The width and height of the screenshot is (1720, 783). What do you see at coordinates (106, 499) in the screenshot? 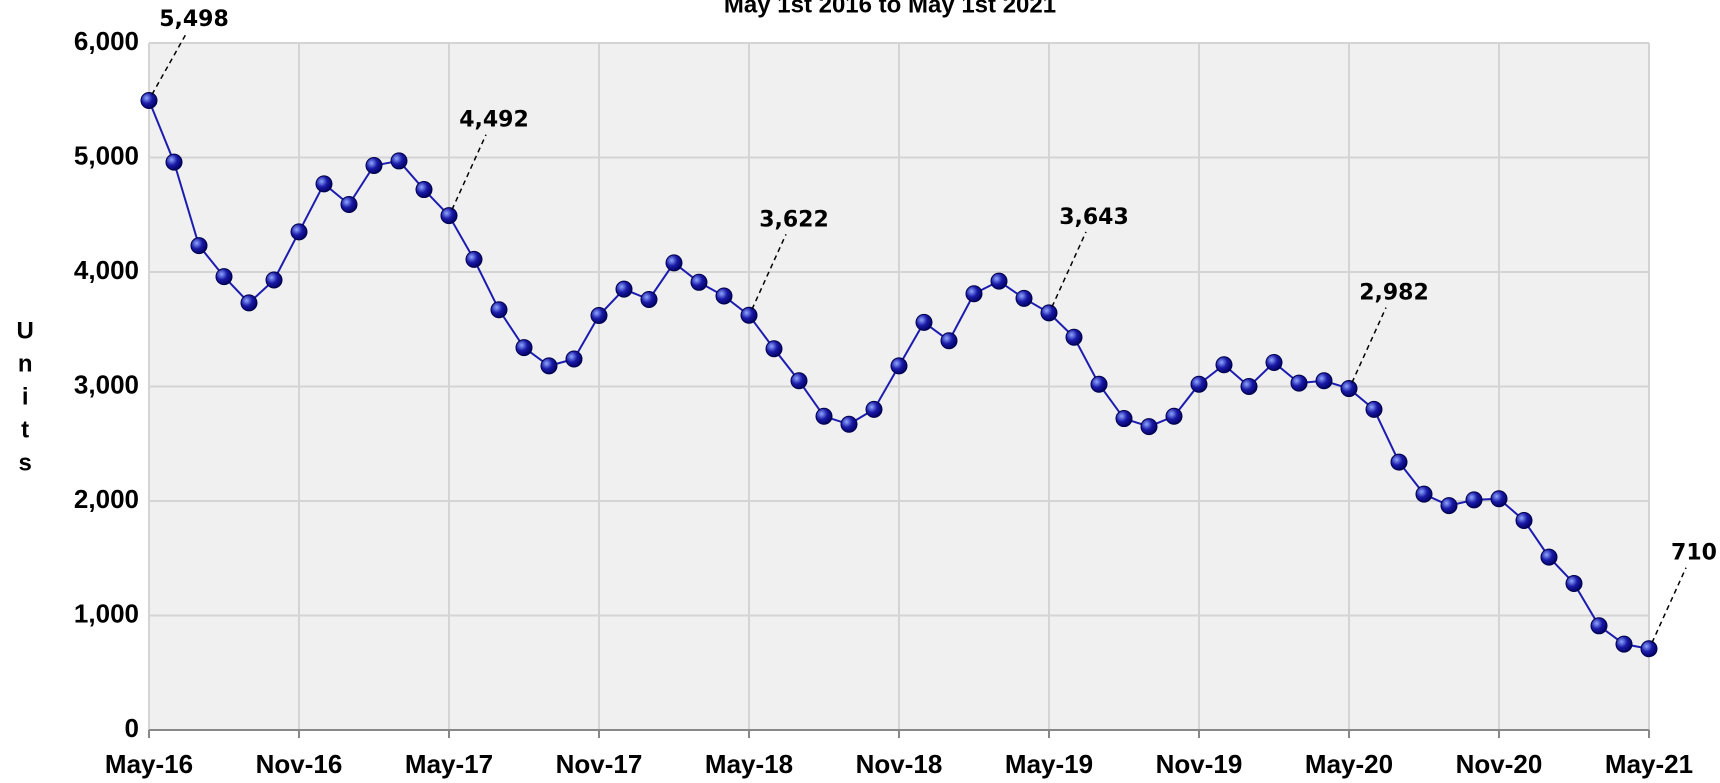
I see `y-tick-label: 2,000` at bounding box center [106, 499].